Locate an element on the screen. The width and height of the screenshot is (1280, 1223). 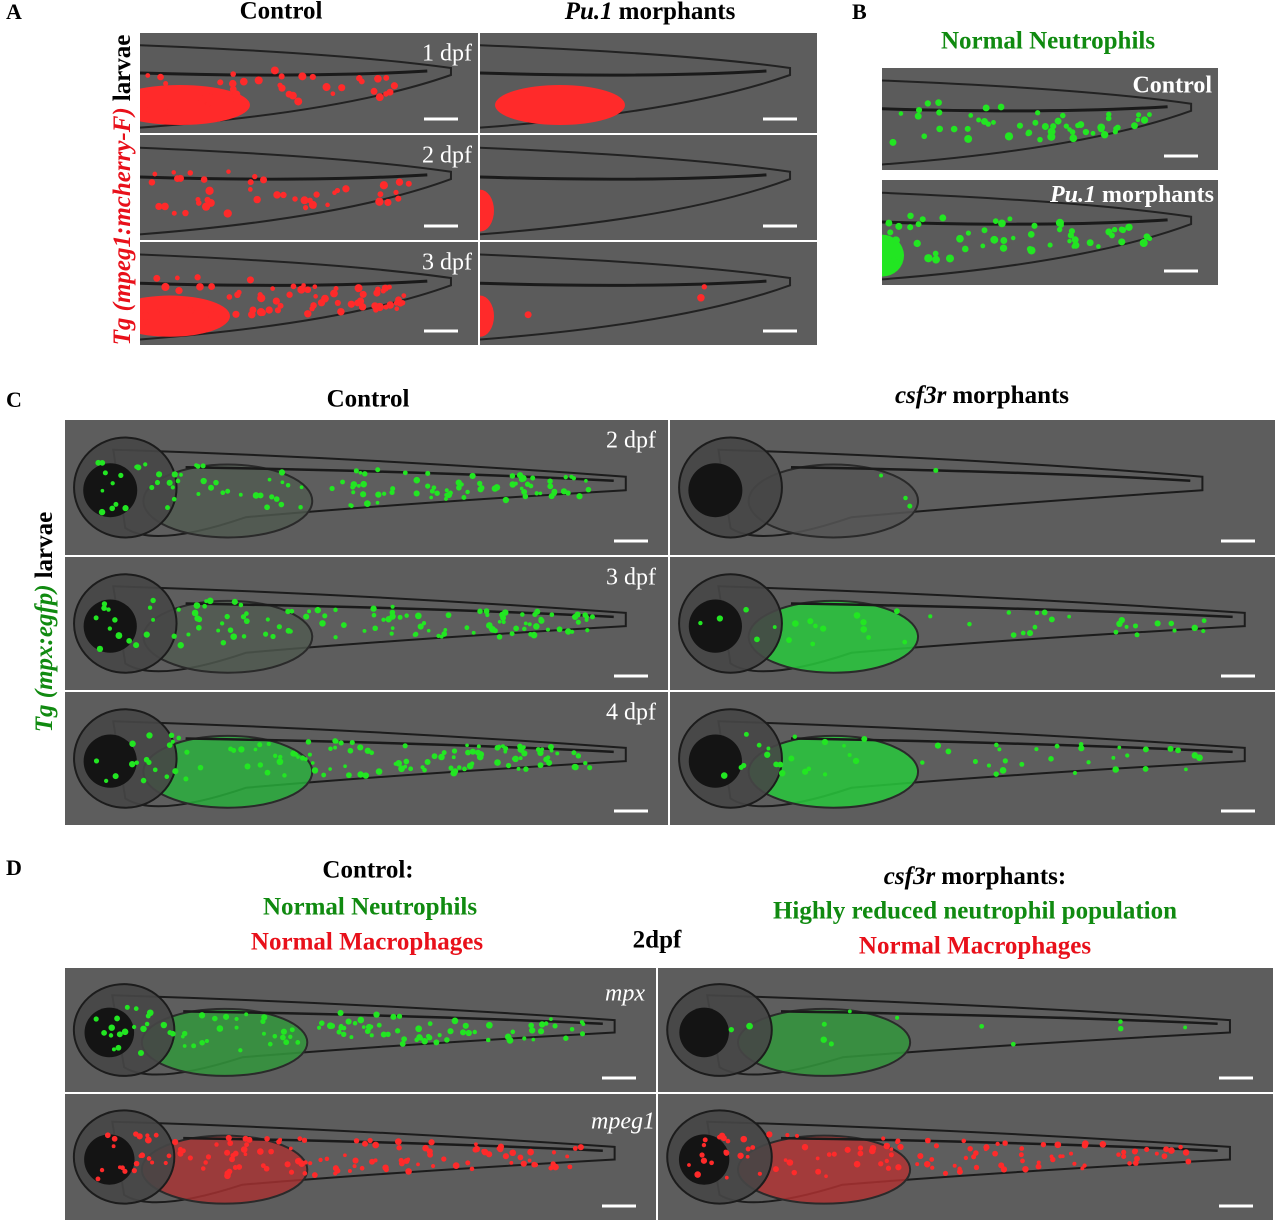
transgene: Tg (mpx:egfp) is located at coordinates (44, 658).